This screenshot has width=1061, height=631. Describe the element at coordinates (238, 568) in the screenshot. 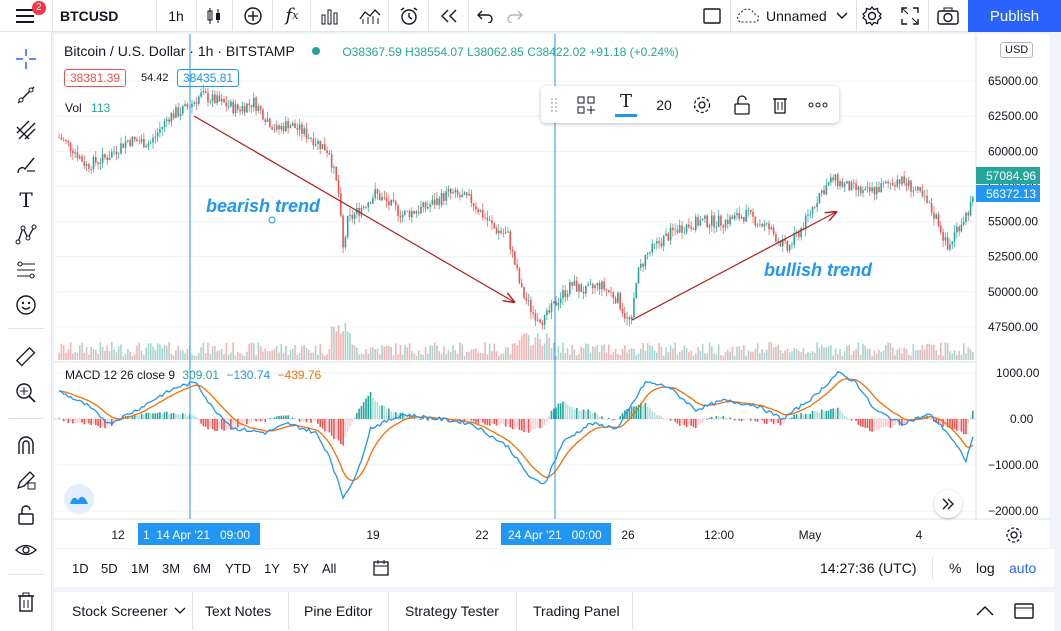

I see `period-ytd: YTD` at that location.